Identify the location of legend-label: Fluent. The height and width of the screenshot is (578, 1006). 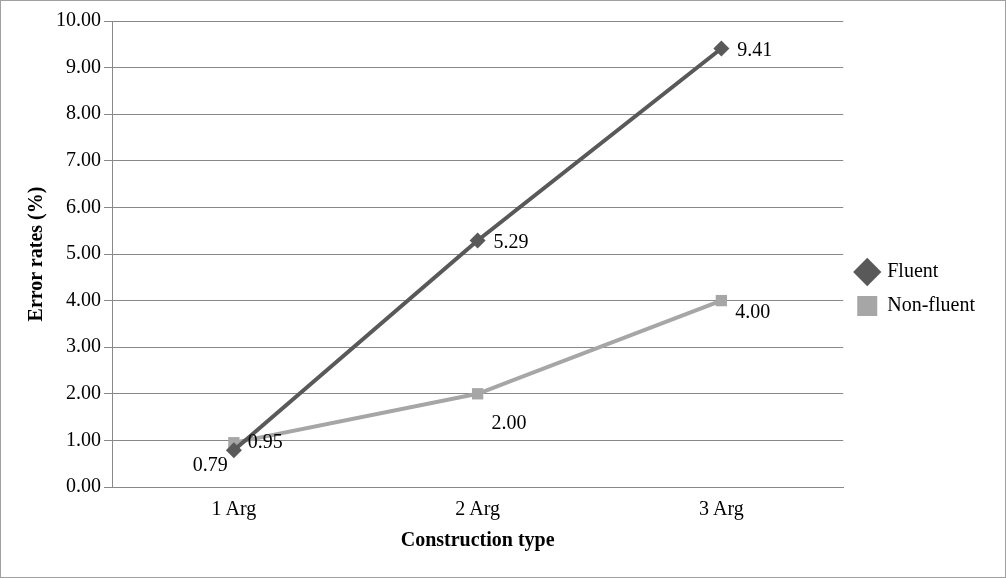
(913, 270).